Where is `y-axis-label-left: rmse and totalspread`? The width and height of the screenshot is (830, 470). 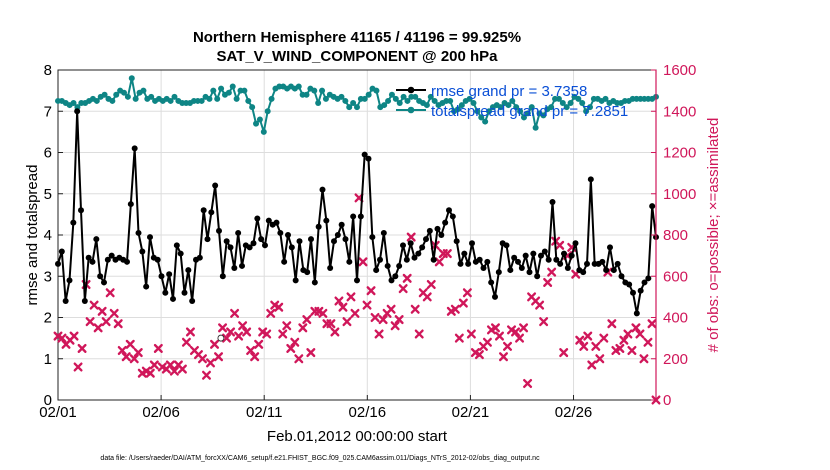
y-axis-label-left: rmse and totalspread is located at coordinates (32, 235).